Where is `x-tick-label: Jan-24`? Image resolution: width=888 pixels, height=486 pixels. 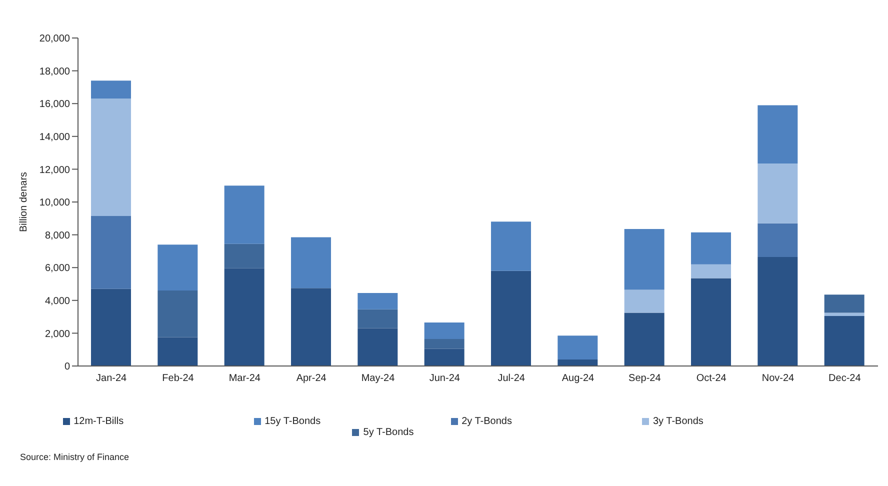 x-tick-label: Jan-24 is located at coordinates (112, 378).